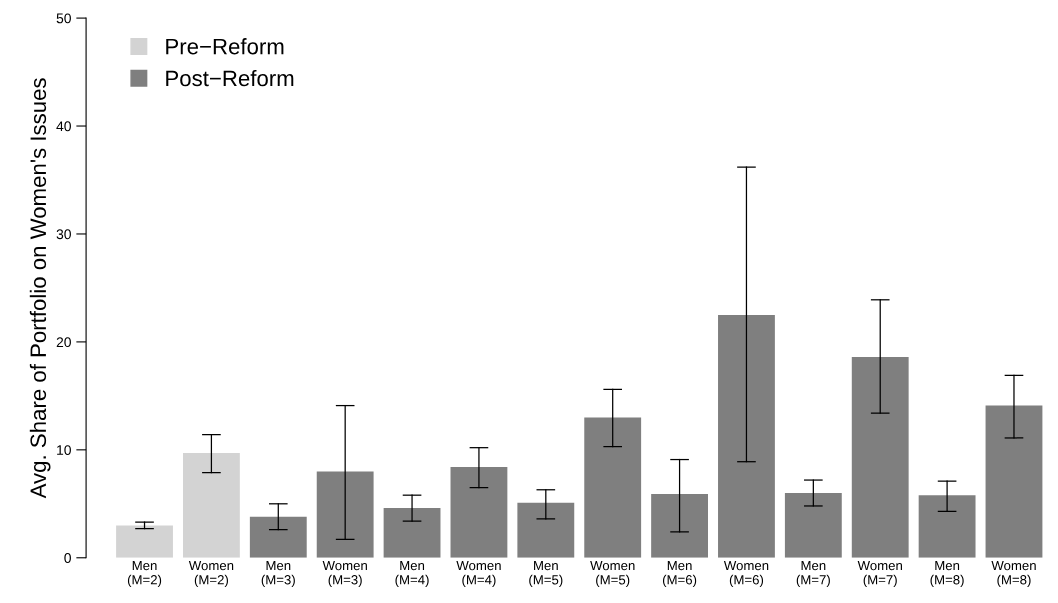 The height and width of the screenshot is (603, 1058). Describe the element at coordinates (225, 46) in the screenshot. I see `legend-label: Pre−Reform` at that location.